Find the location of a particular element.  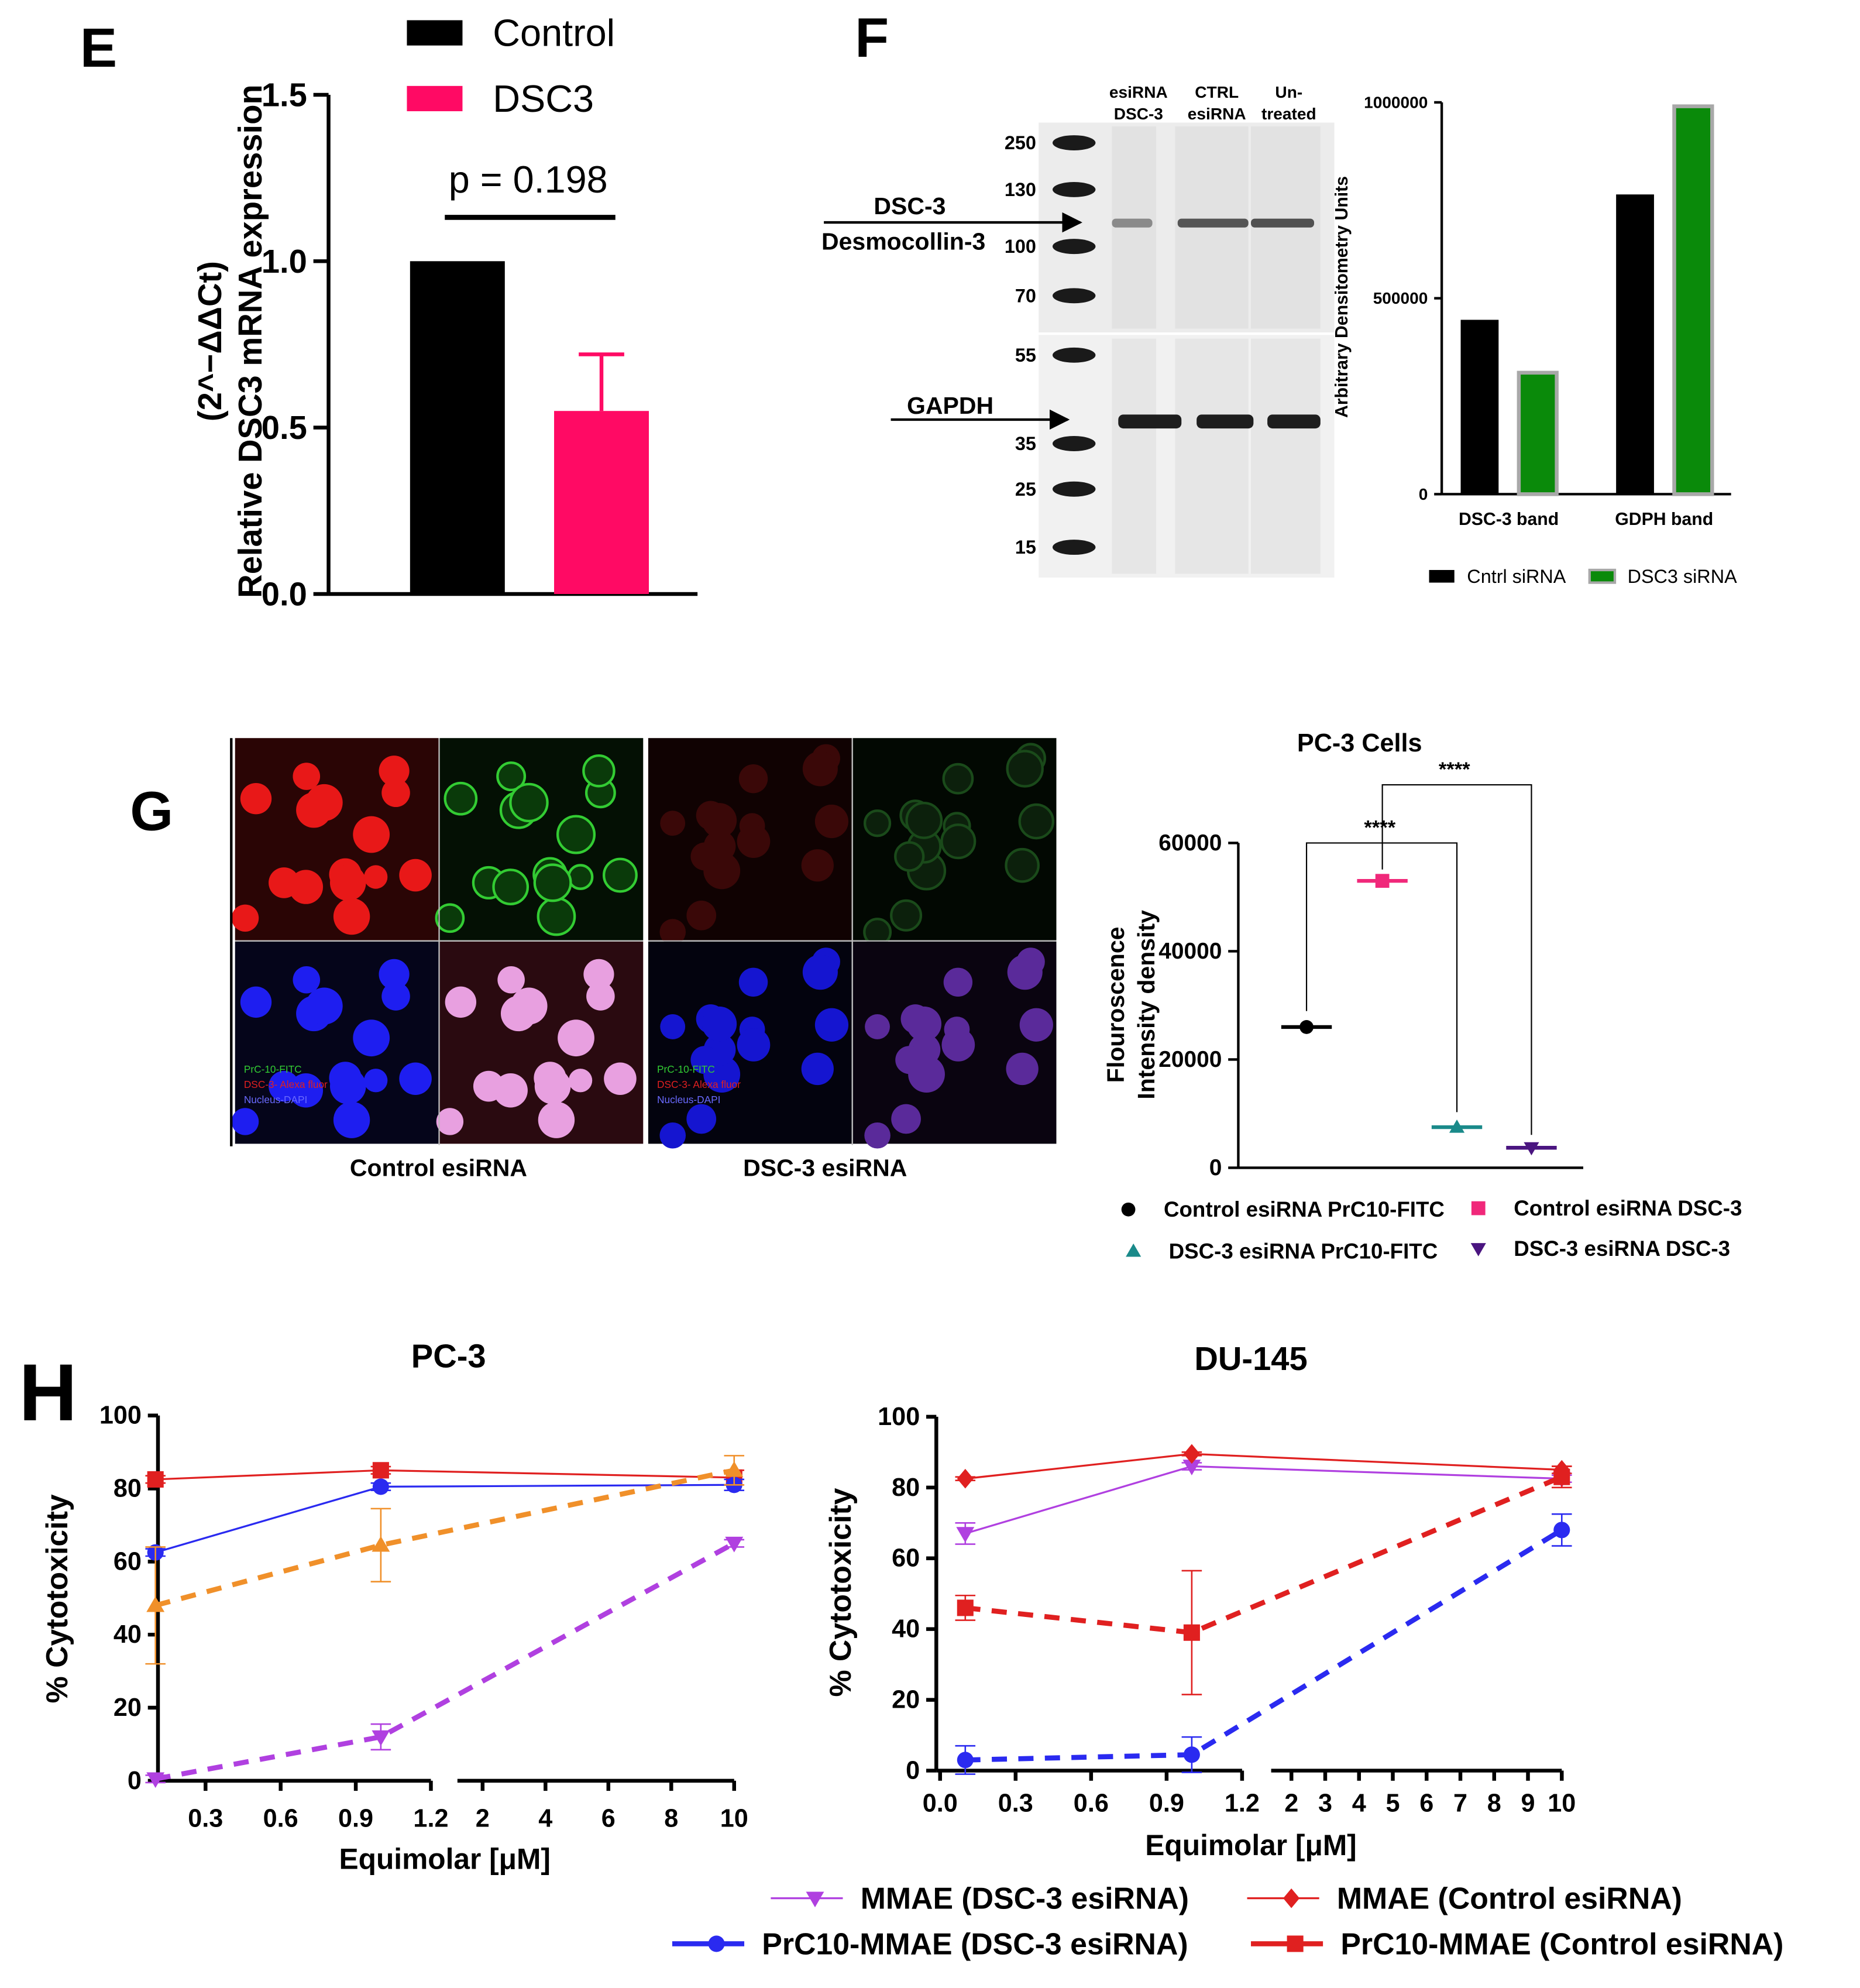

band is located at coordinates (1132, 223).